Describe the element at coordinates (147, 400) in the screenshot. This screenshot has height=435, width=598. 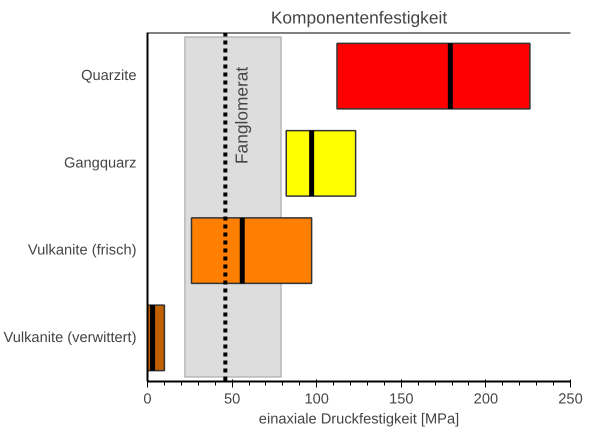
I see `x-tick-label: 0` at that location.